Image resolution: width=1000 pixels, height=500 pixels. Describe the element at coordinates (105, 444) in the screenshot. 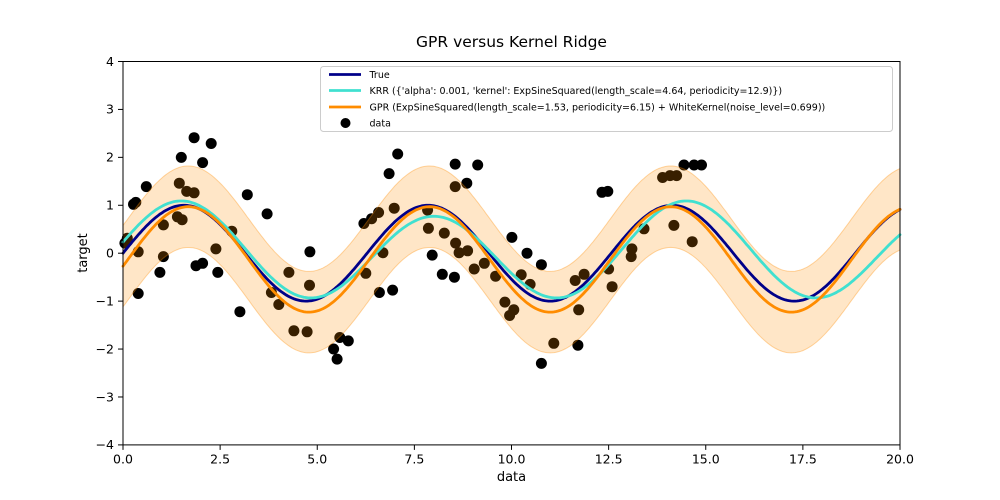

I see `y-tick-label: −4` at that location.